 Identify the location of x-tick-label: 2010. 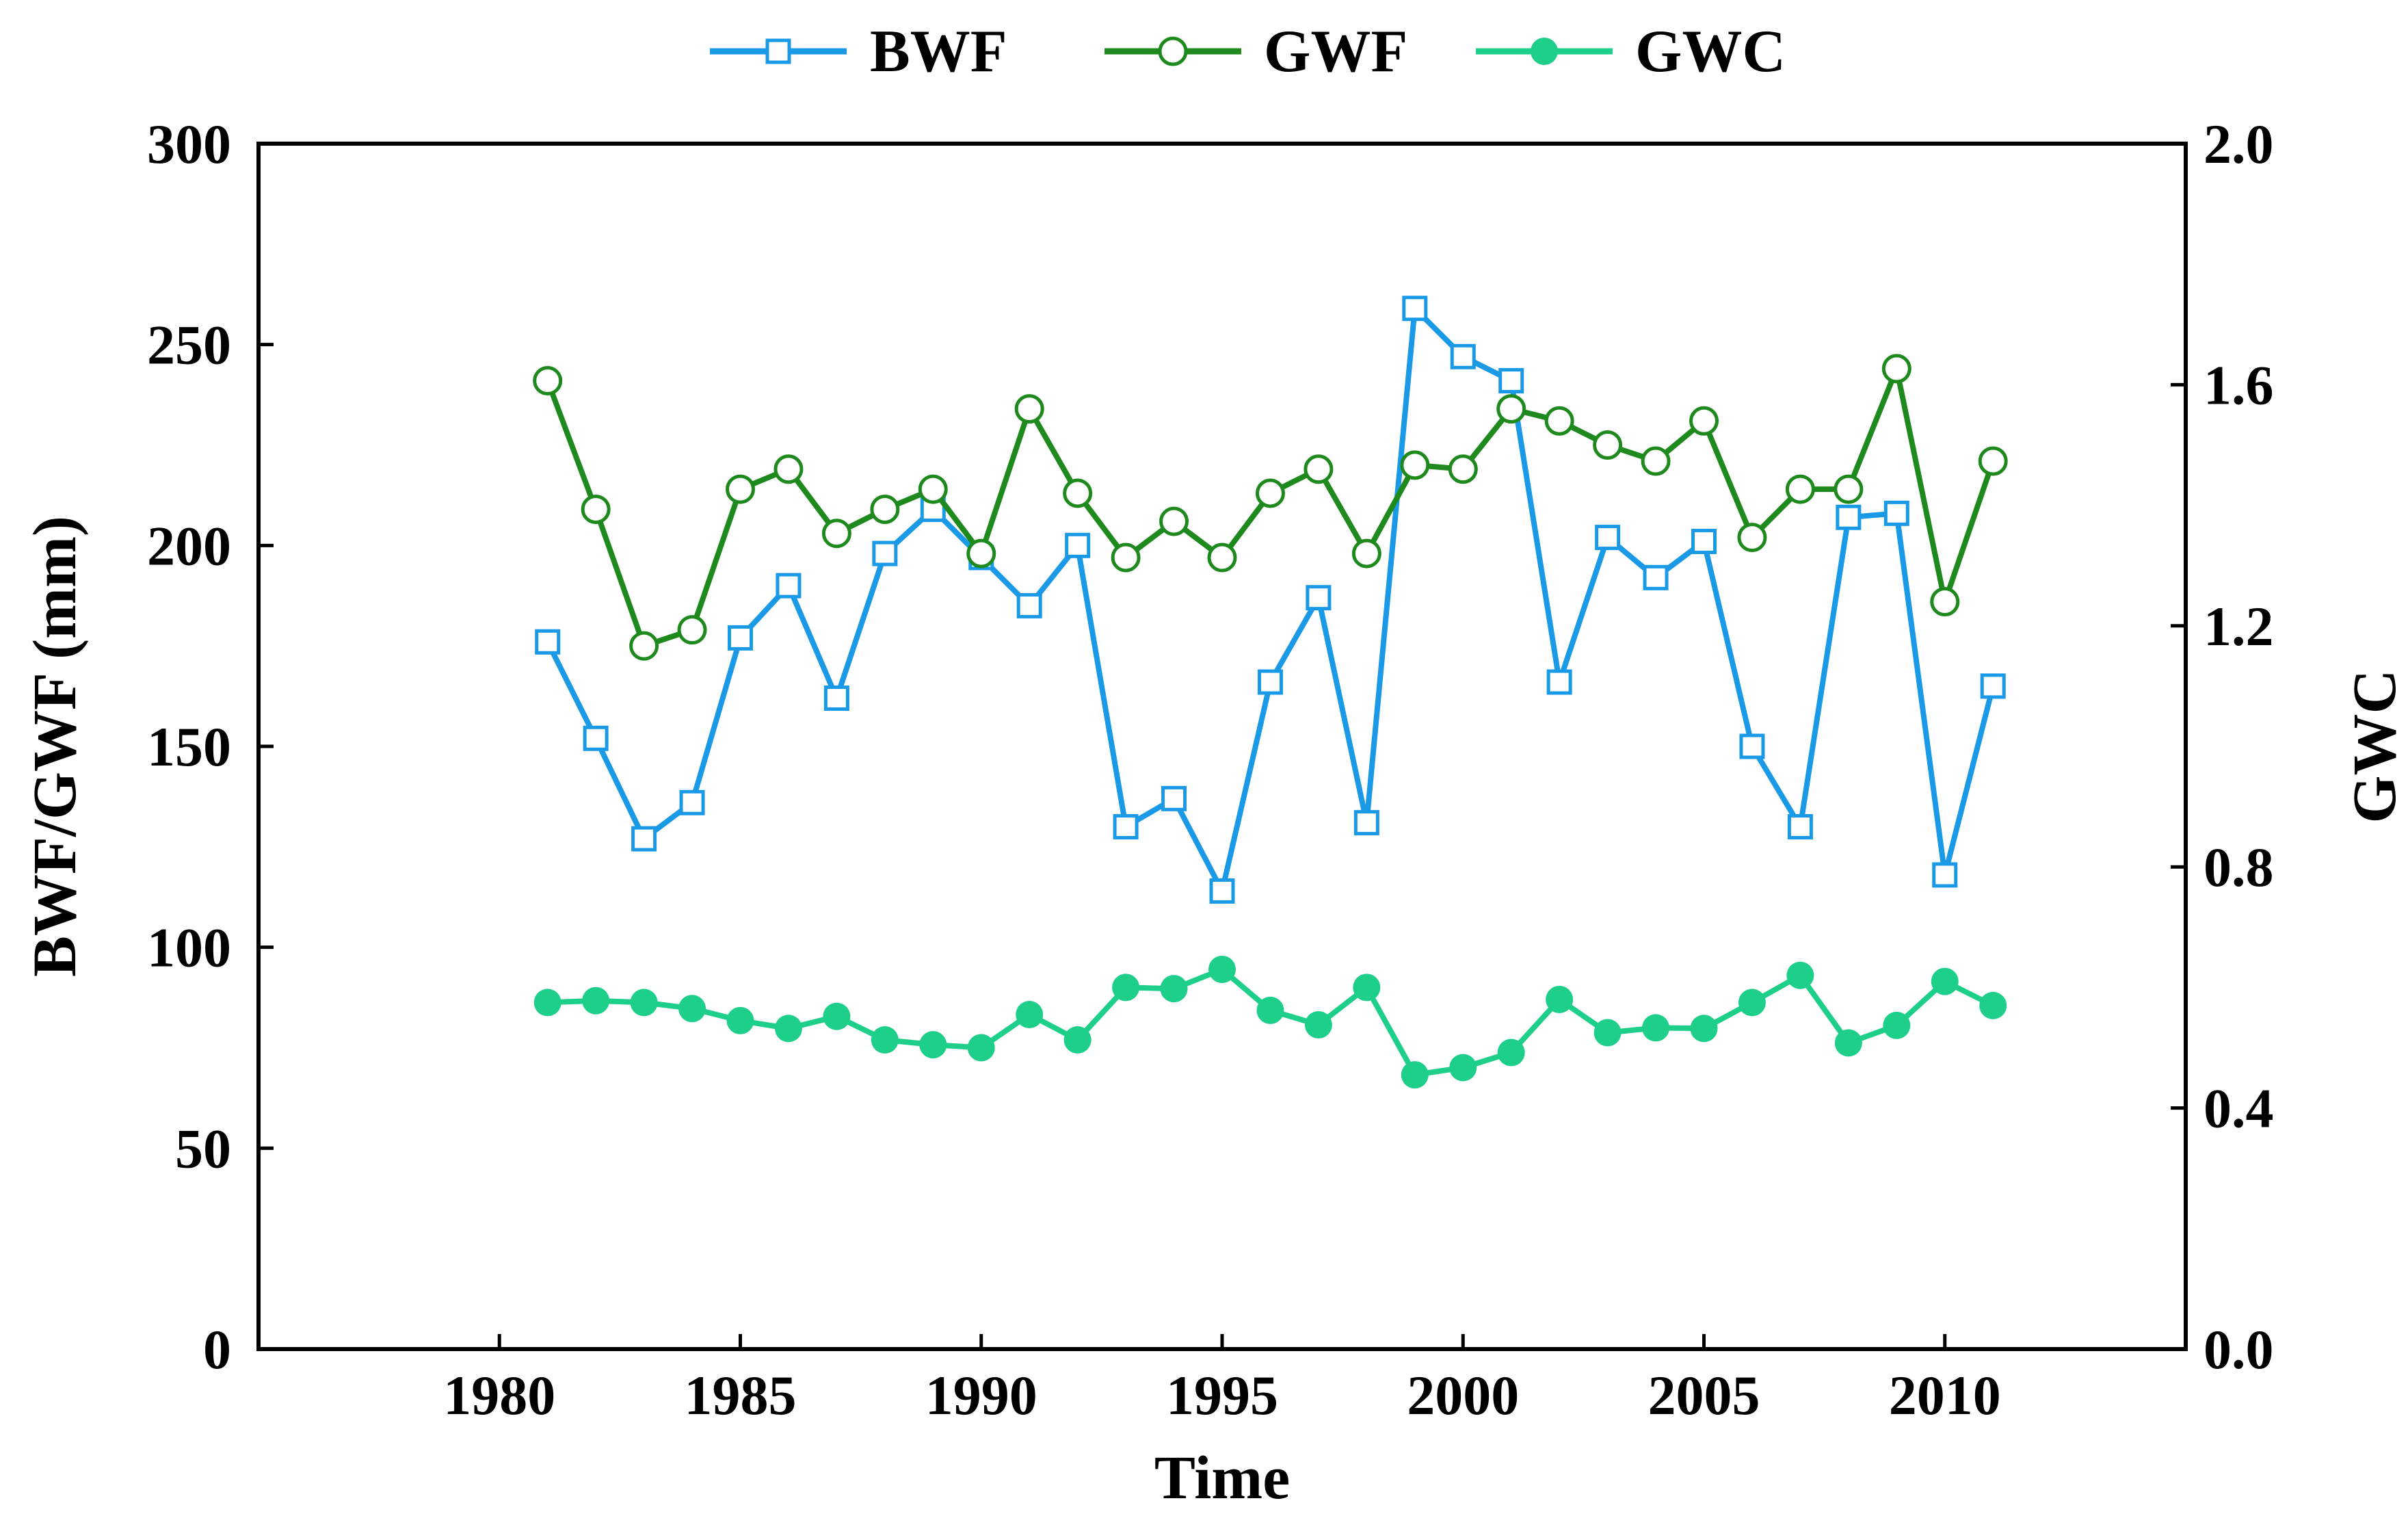
(1945, 1395).